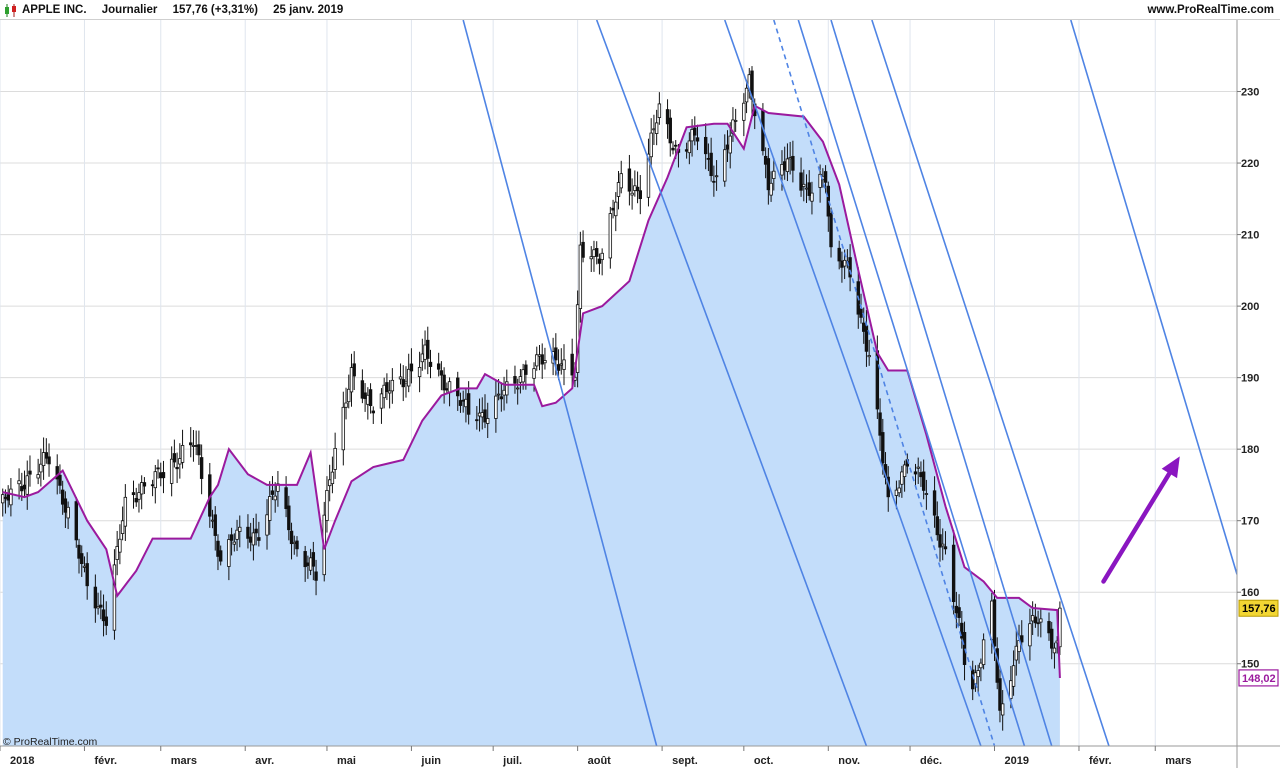  I want to click on x-tick-label: mars, so click(1178, 761).